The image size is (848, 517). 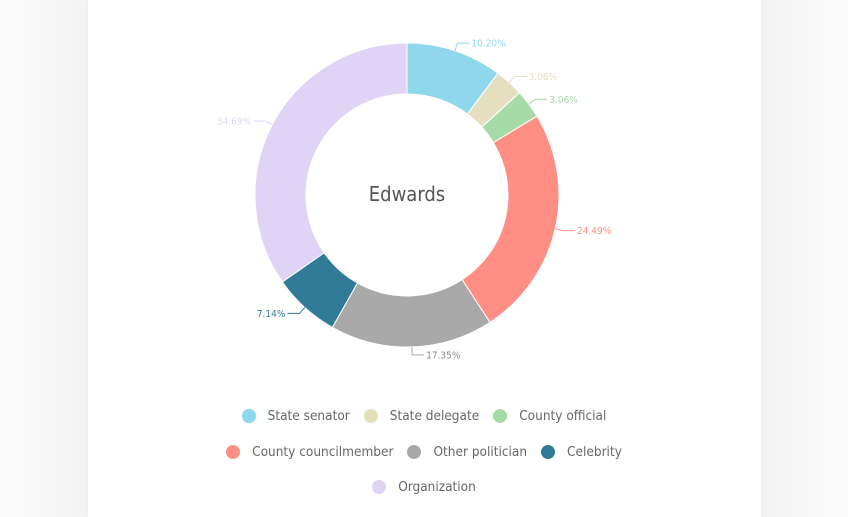 I want to click on legend-item-county-official: County official, so click(x=549, y=416).